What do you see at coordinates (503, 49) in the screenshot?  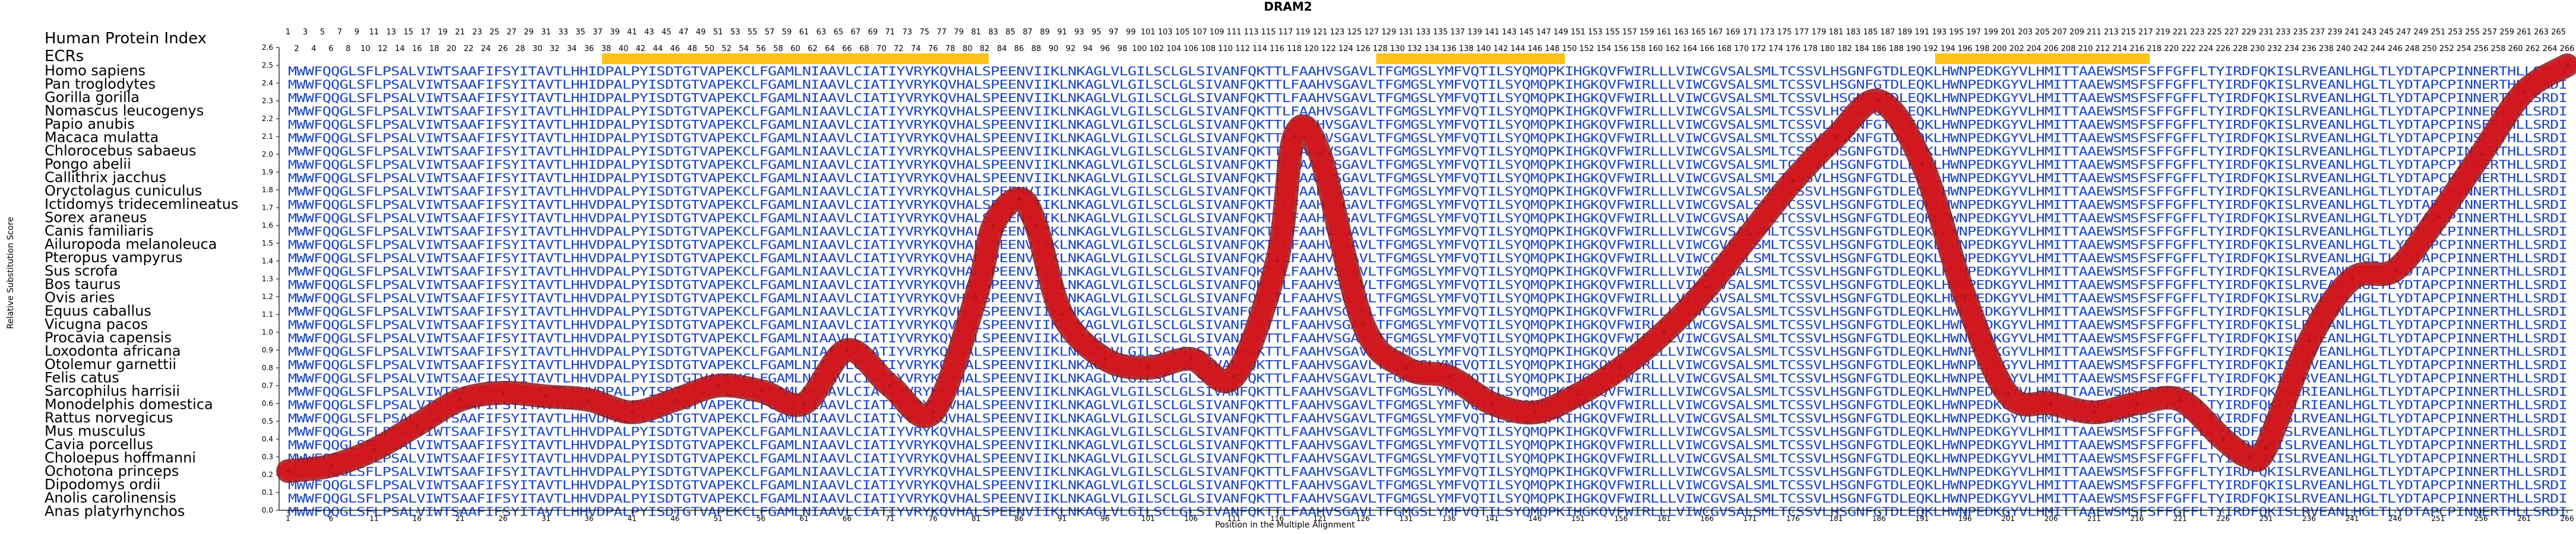 I see `protein-index-label: 26` at bounding box center [503, 49].